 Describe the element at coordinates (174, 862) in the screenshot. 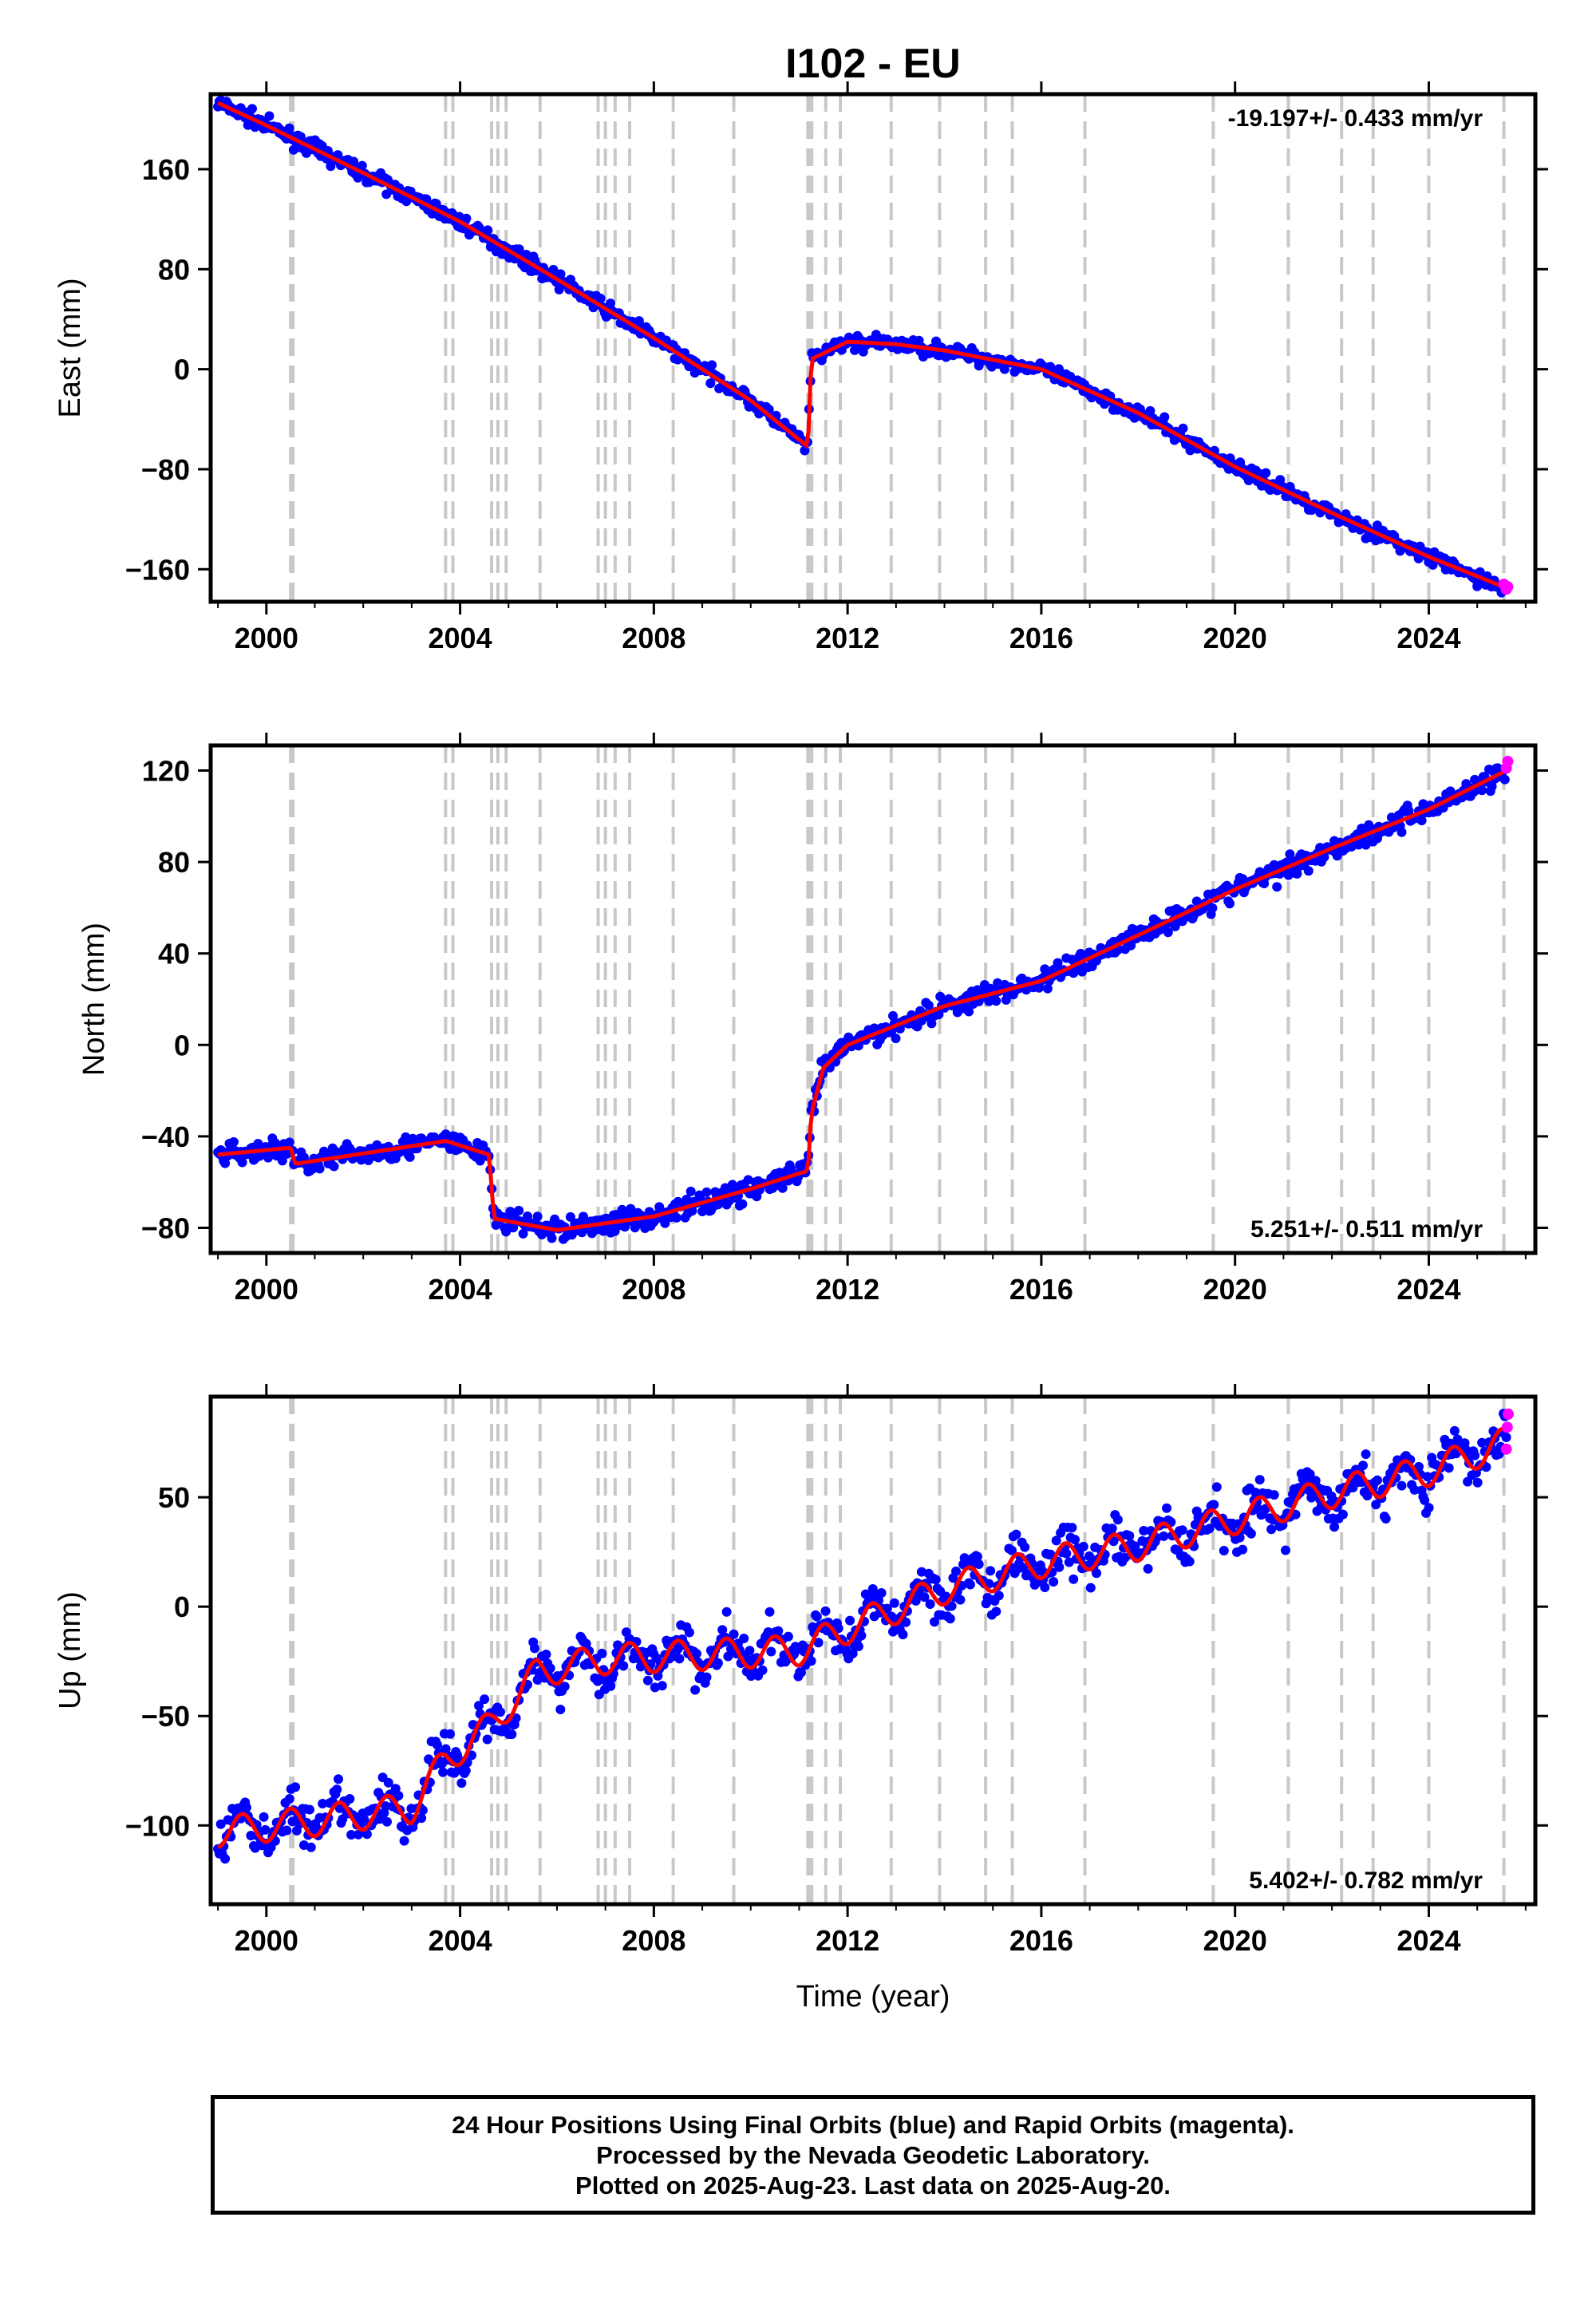

I see `y-tick-label: 80` at that location.